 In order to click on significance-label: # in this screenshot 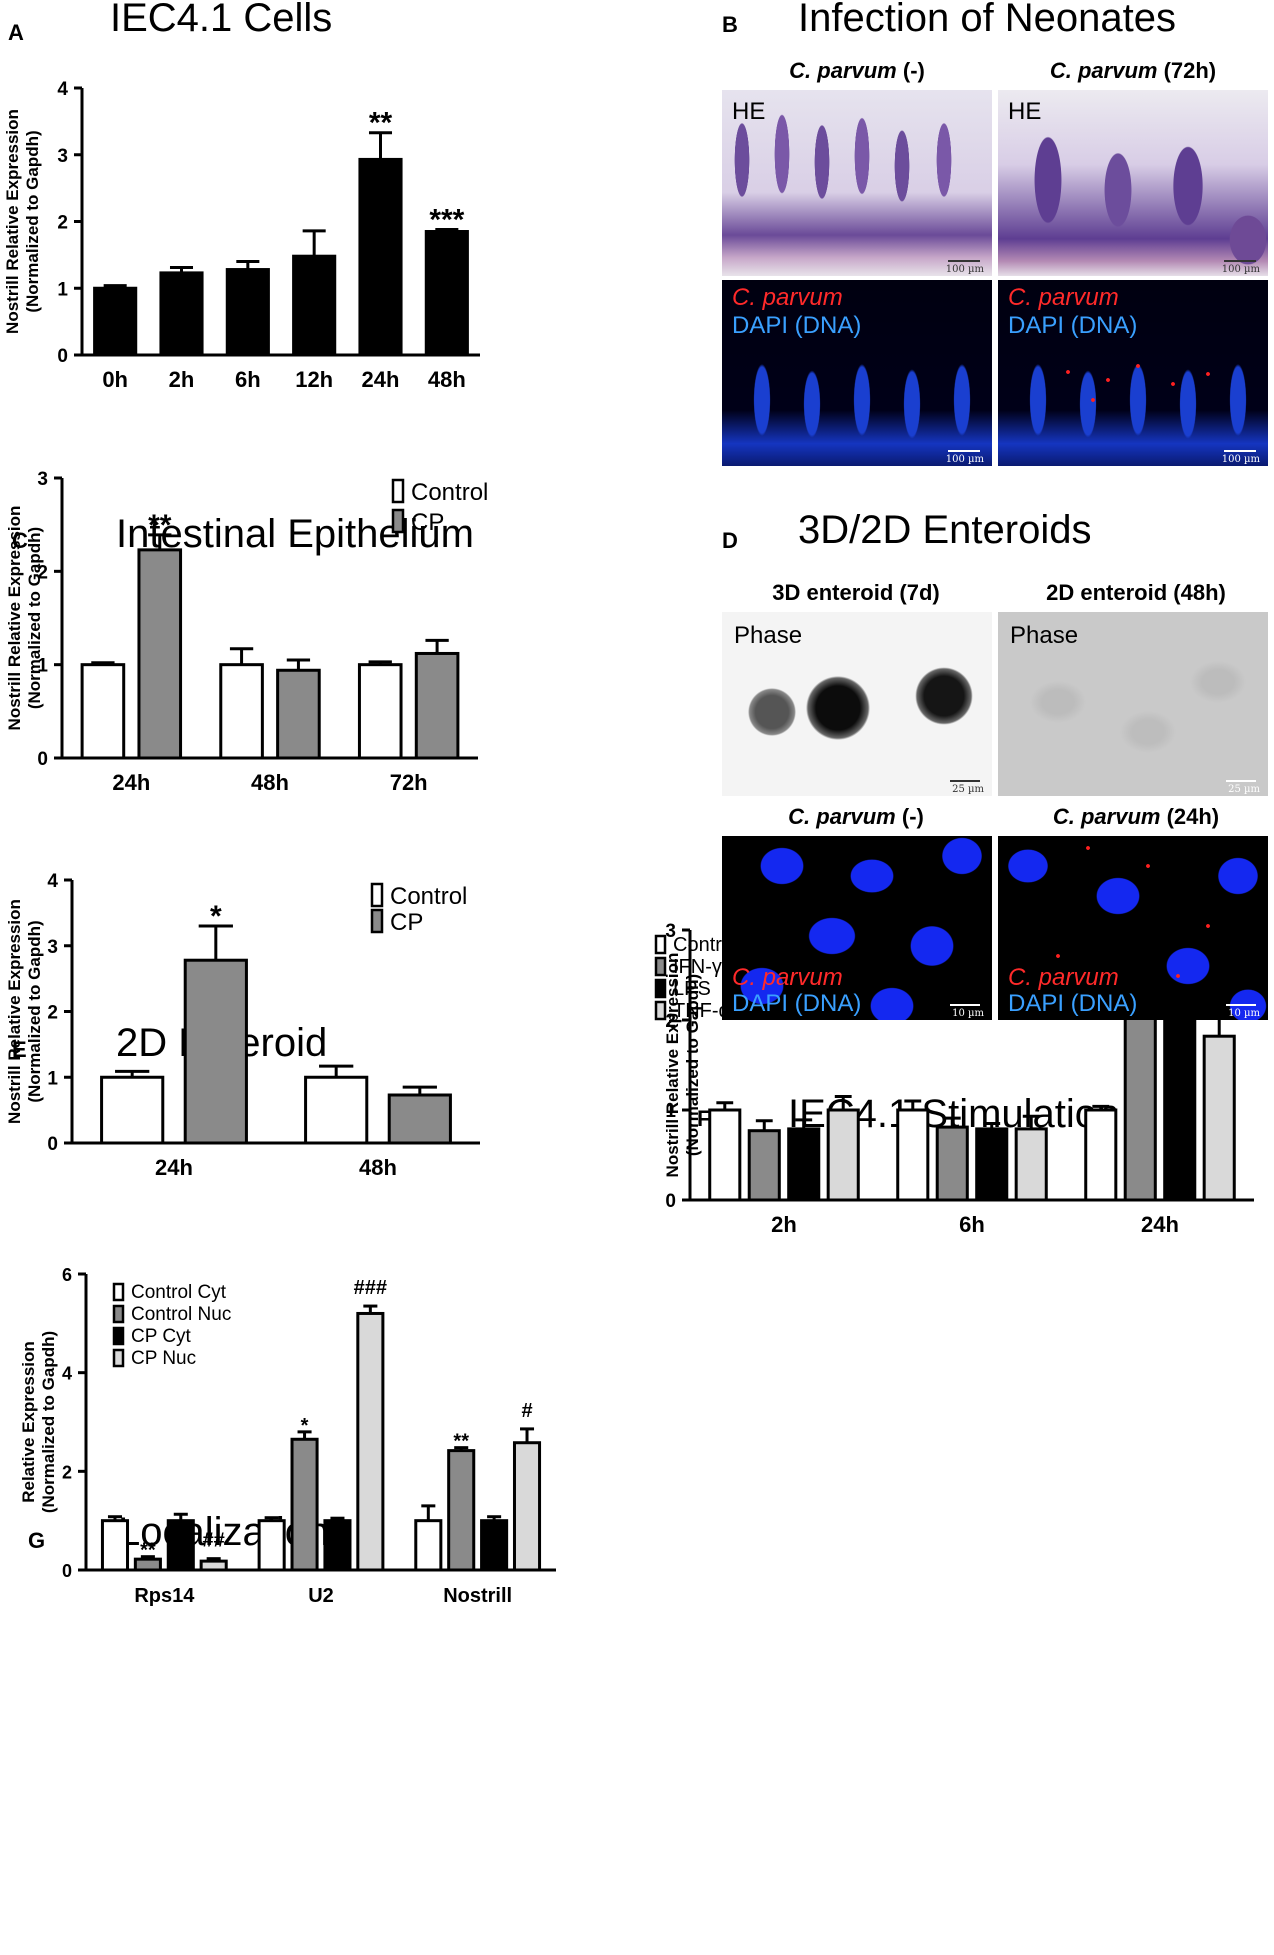, I will do `click(526, 1411)`.